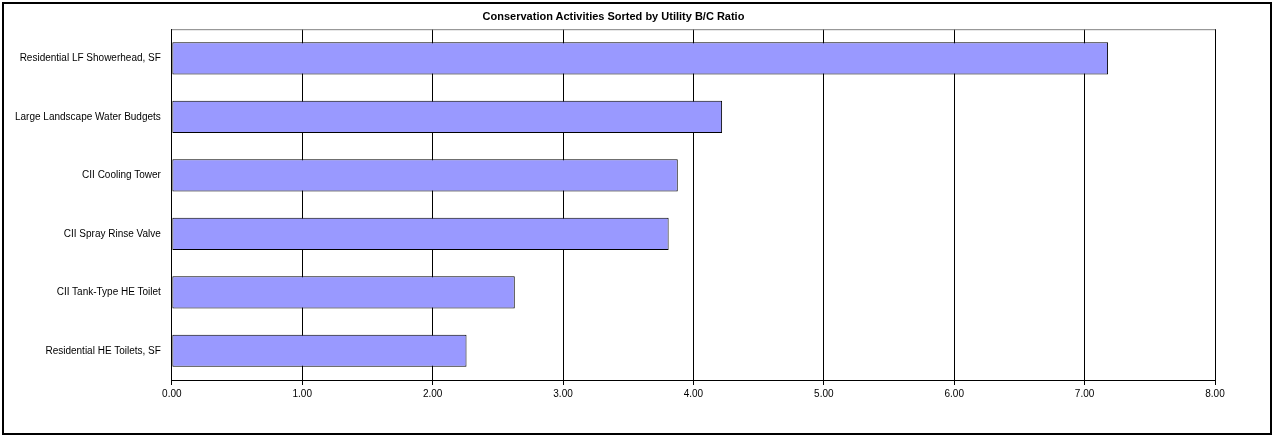  I want to click on x-tick-label: 2.00, so click(432, 393).